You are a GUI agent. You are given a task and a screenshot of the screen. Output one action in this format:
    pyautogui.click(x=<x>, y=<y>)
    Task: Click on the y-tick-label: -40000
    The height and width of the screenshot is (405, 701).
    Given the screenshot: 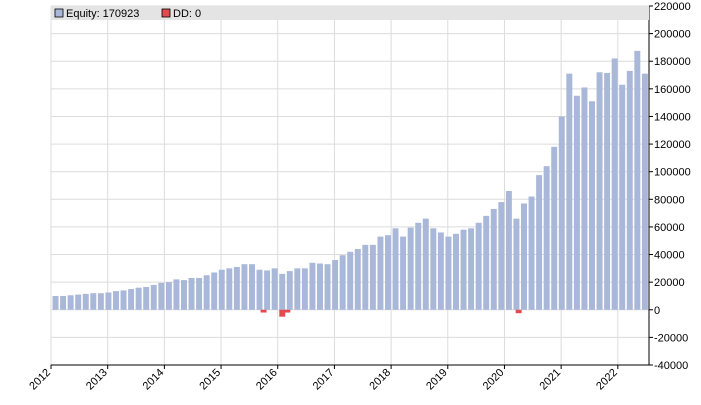 What is the action you would take?
    pyautogui.click(x=671, y=366)
    